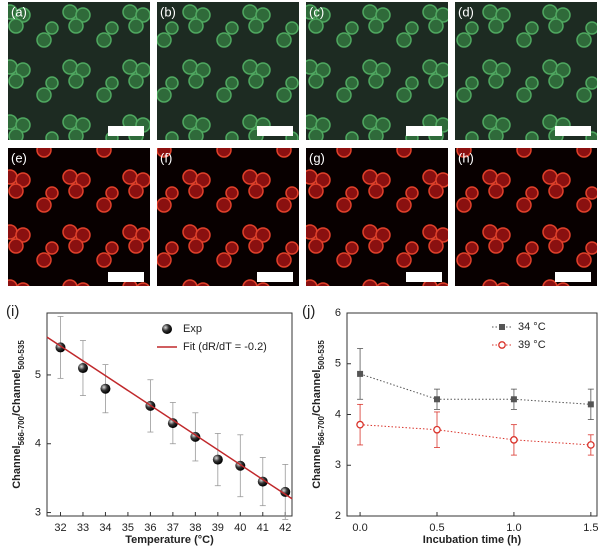  What do you see at coordinates (359, 528) in the screenshot?
I see `x-tick-label: 0.0` at bounding box center [359, 528].